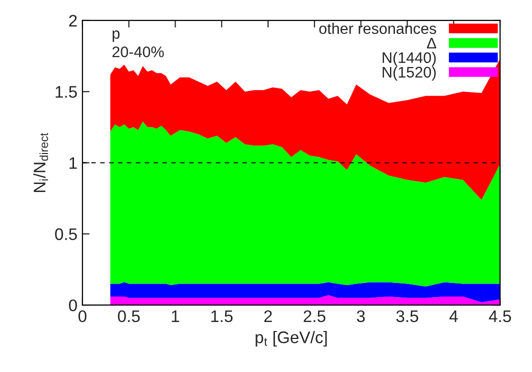 This screenshot has height=372, width=532. I want to click on x-tick-label: 3.5, so click(407, 316).